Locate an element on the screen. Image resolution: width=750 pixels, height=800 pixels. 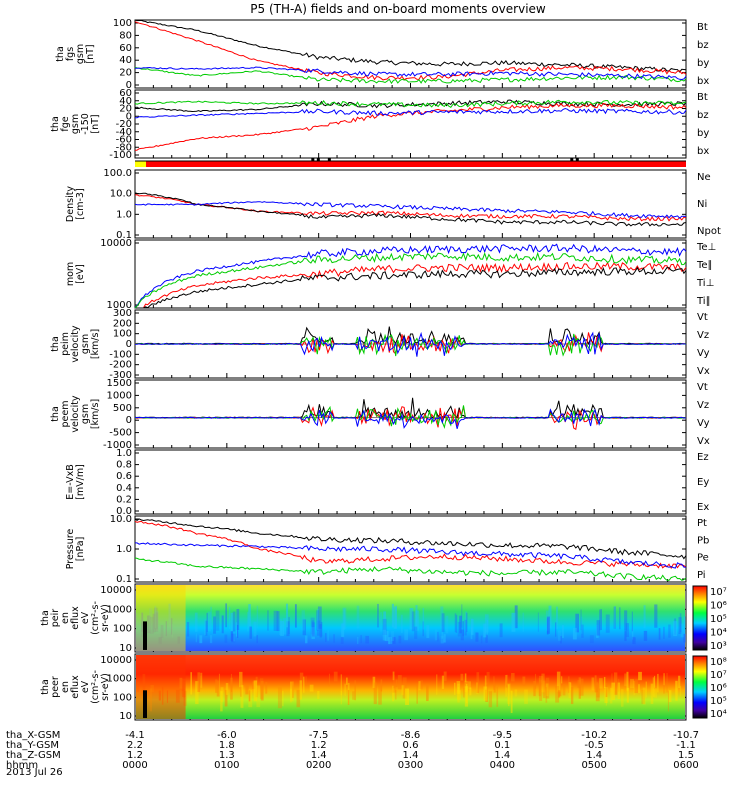
ylabel-line: gsm is located at coordinates (85, 414).